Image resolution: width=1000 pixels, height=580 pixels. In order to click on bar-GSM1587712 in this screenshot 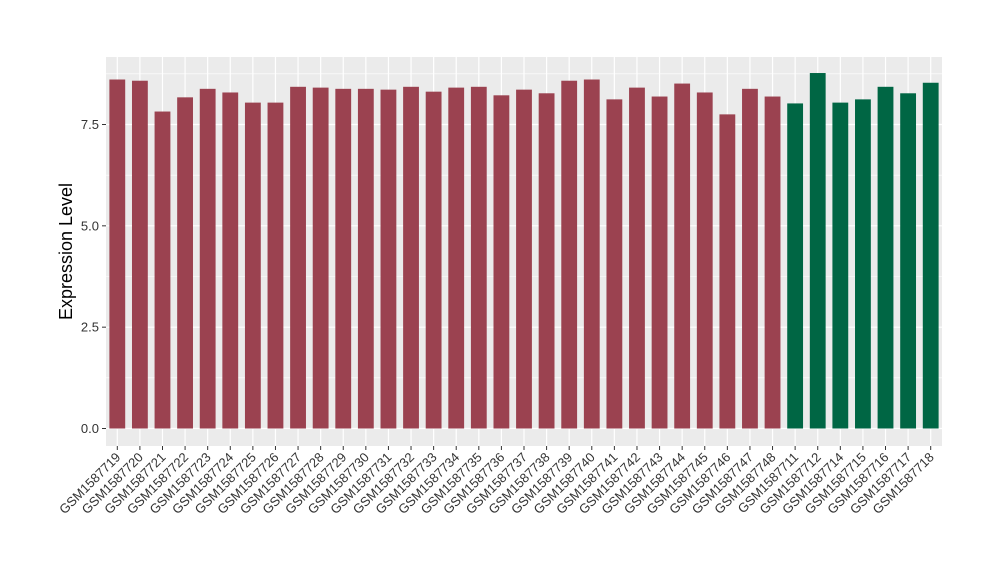, I will do `click(817, 251)`.